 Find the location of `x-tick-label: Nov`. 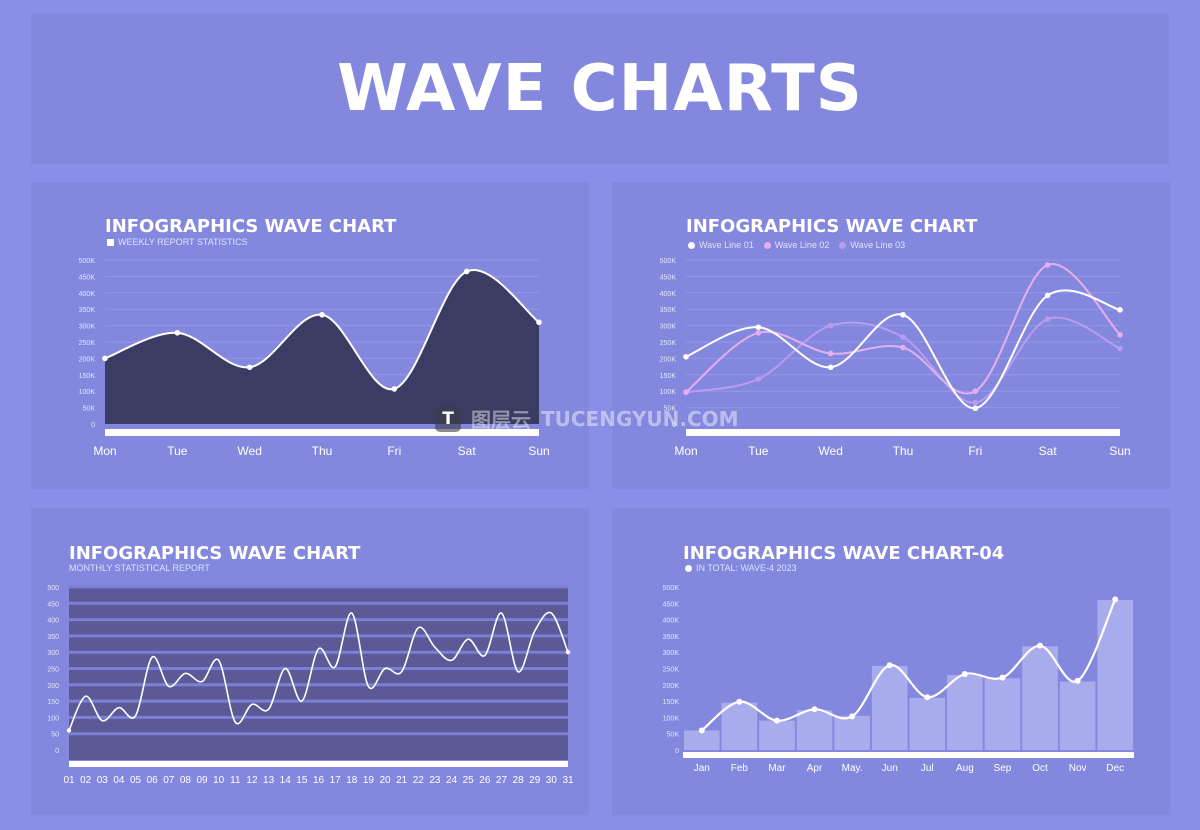

x-tick-label: Nov is located at coordinates (1078, 768).